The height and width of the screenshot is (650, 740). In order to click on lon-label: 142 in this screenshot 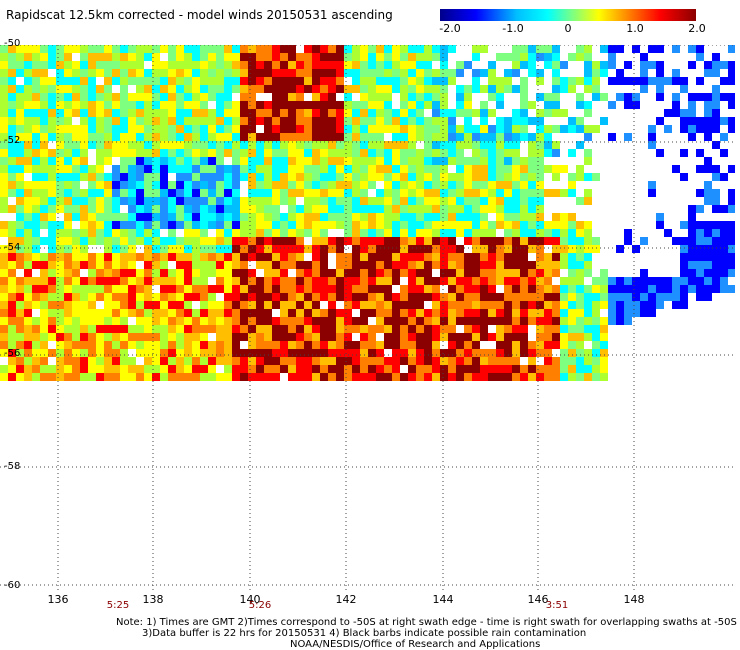, I will do `click(346, 599)`.